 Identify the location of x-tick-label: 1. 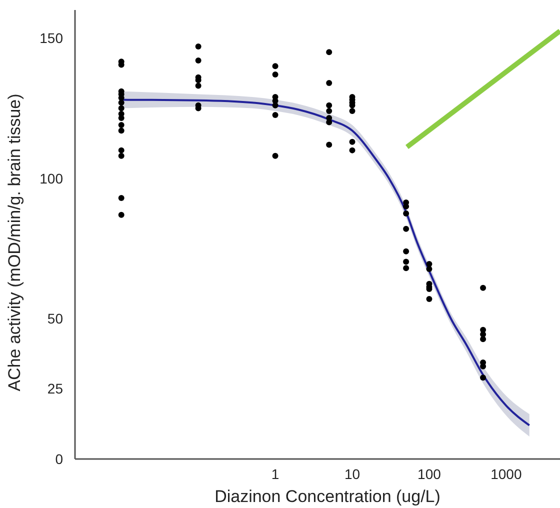
(275, 474).